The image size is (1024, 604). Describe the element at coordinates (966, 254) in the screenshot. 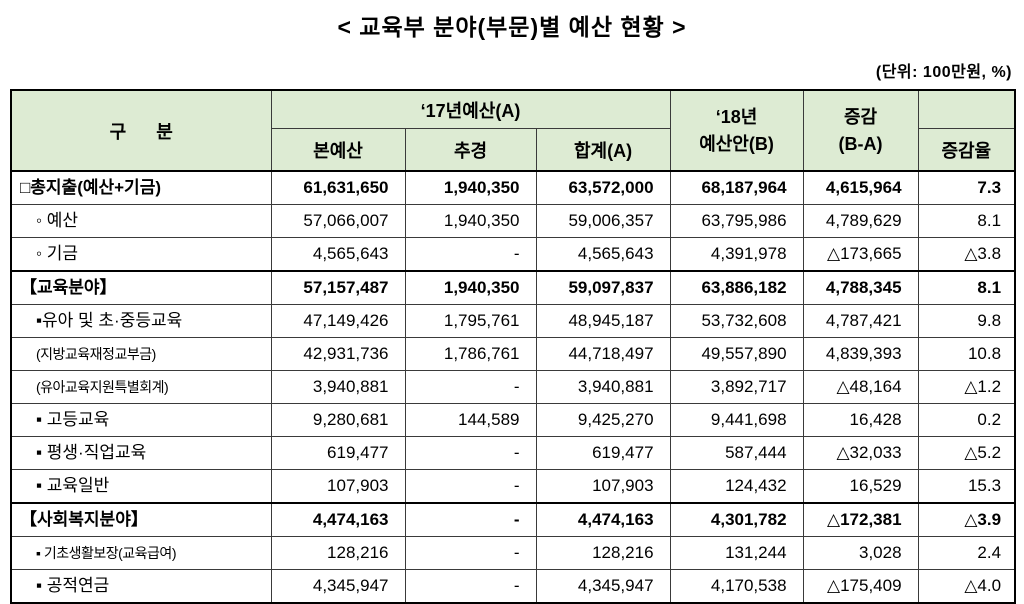

I see `value-cell: △3.8` at that location.